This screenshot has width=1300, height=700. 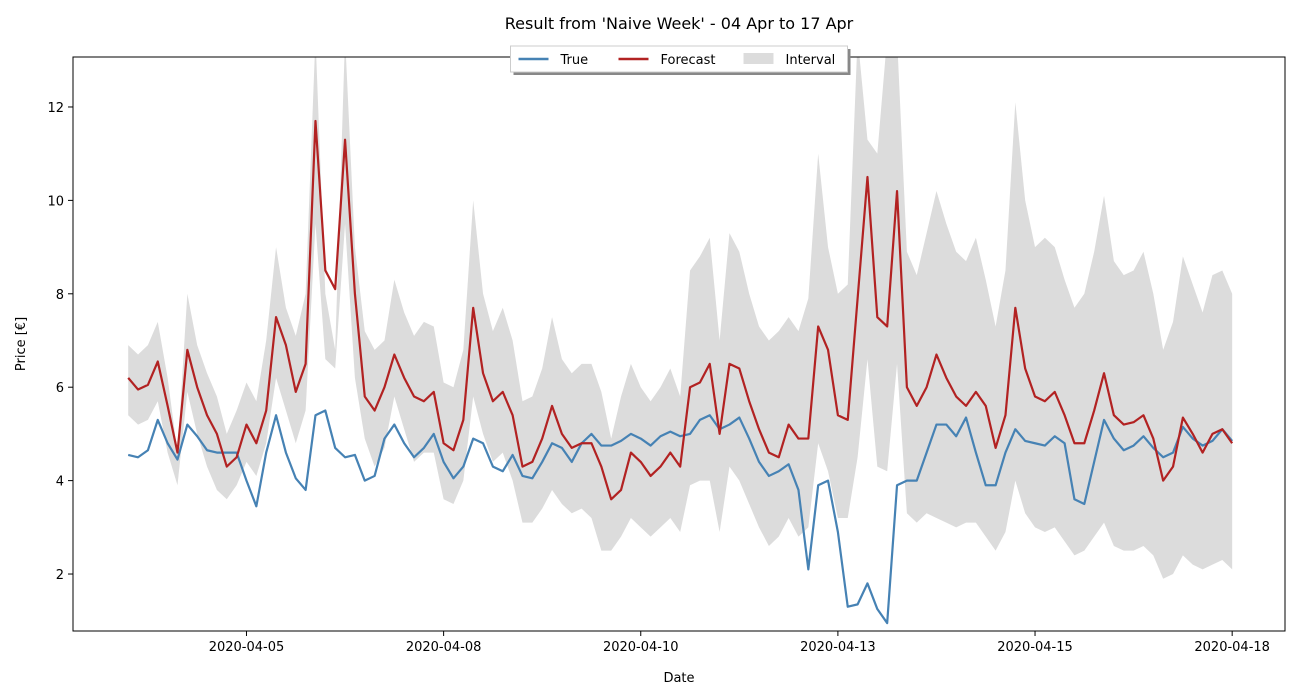 I want to click on legend: True Forecast Interval, so click(x=680, y=60).